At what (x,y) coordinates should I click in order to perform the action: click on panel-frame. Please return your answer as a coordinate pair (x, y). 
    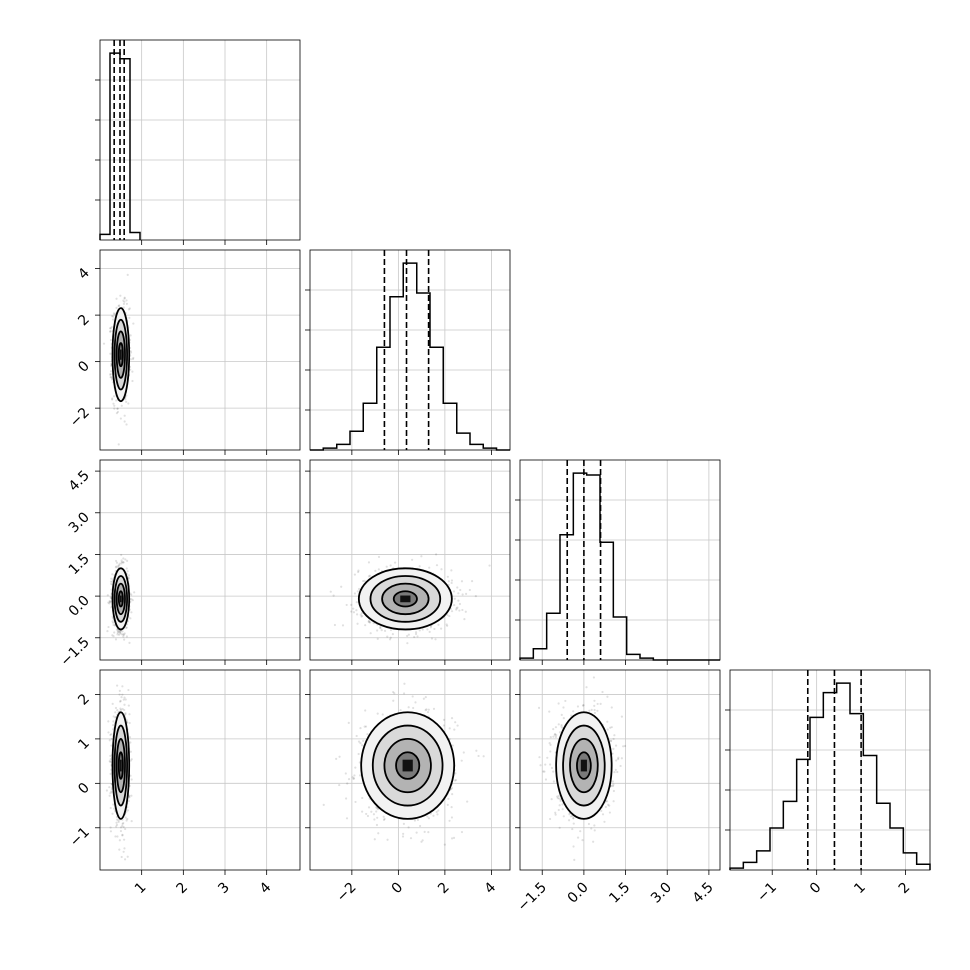
    Looking at the image, I should click on (830, 770).